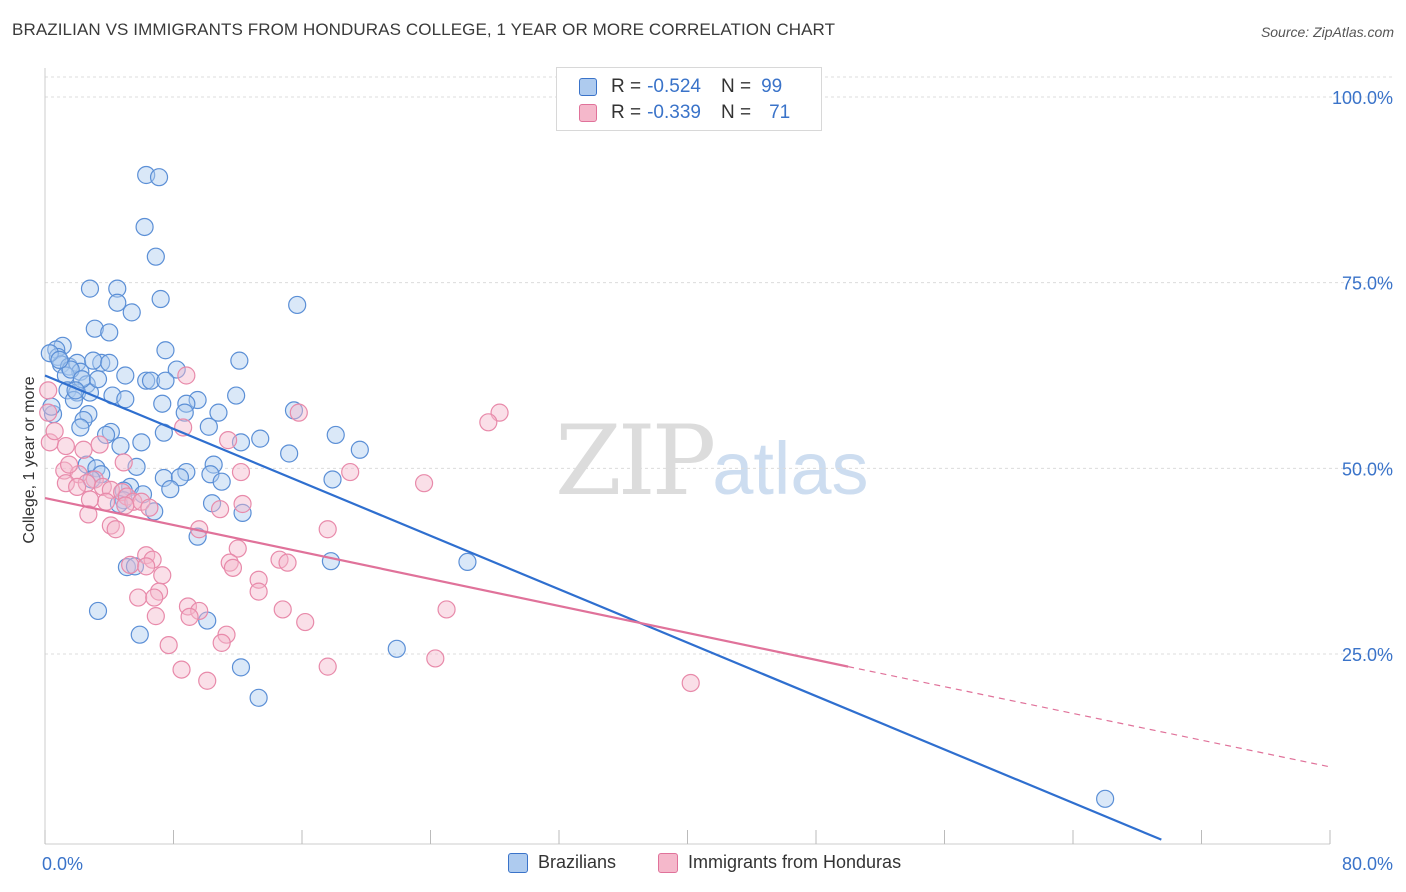  What do you see at coordinates (1367, 864) in the screenshot?
I see `x-tick-label: 80.0%` at bounding box center [1367, 864].